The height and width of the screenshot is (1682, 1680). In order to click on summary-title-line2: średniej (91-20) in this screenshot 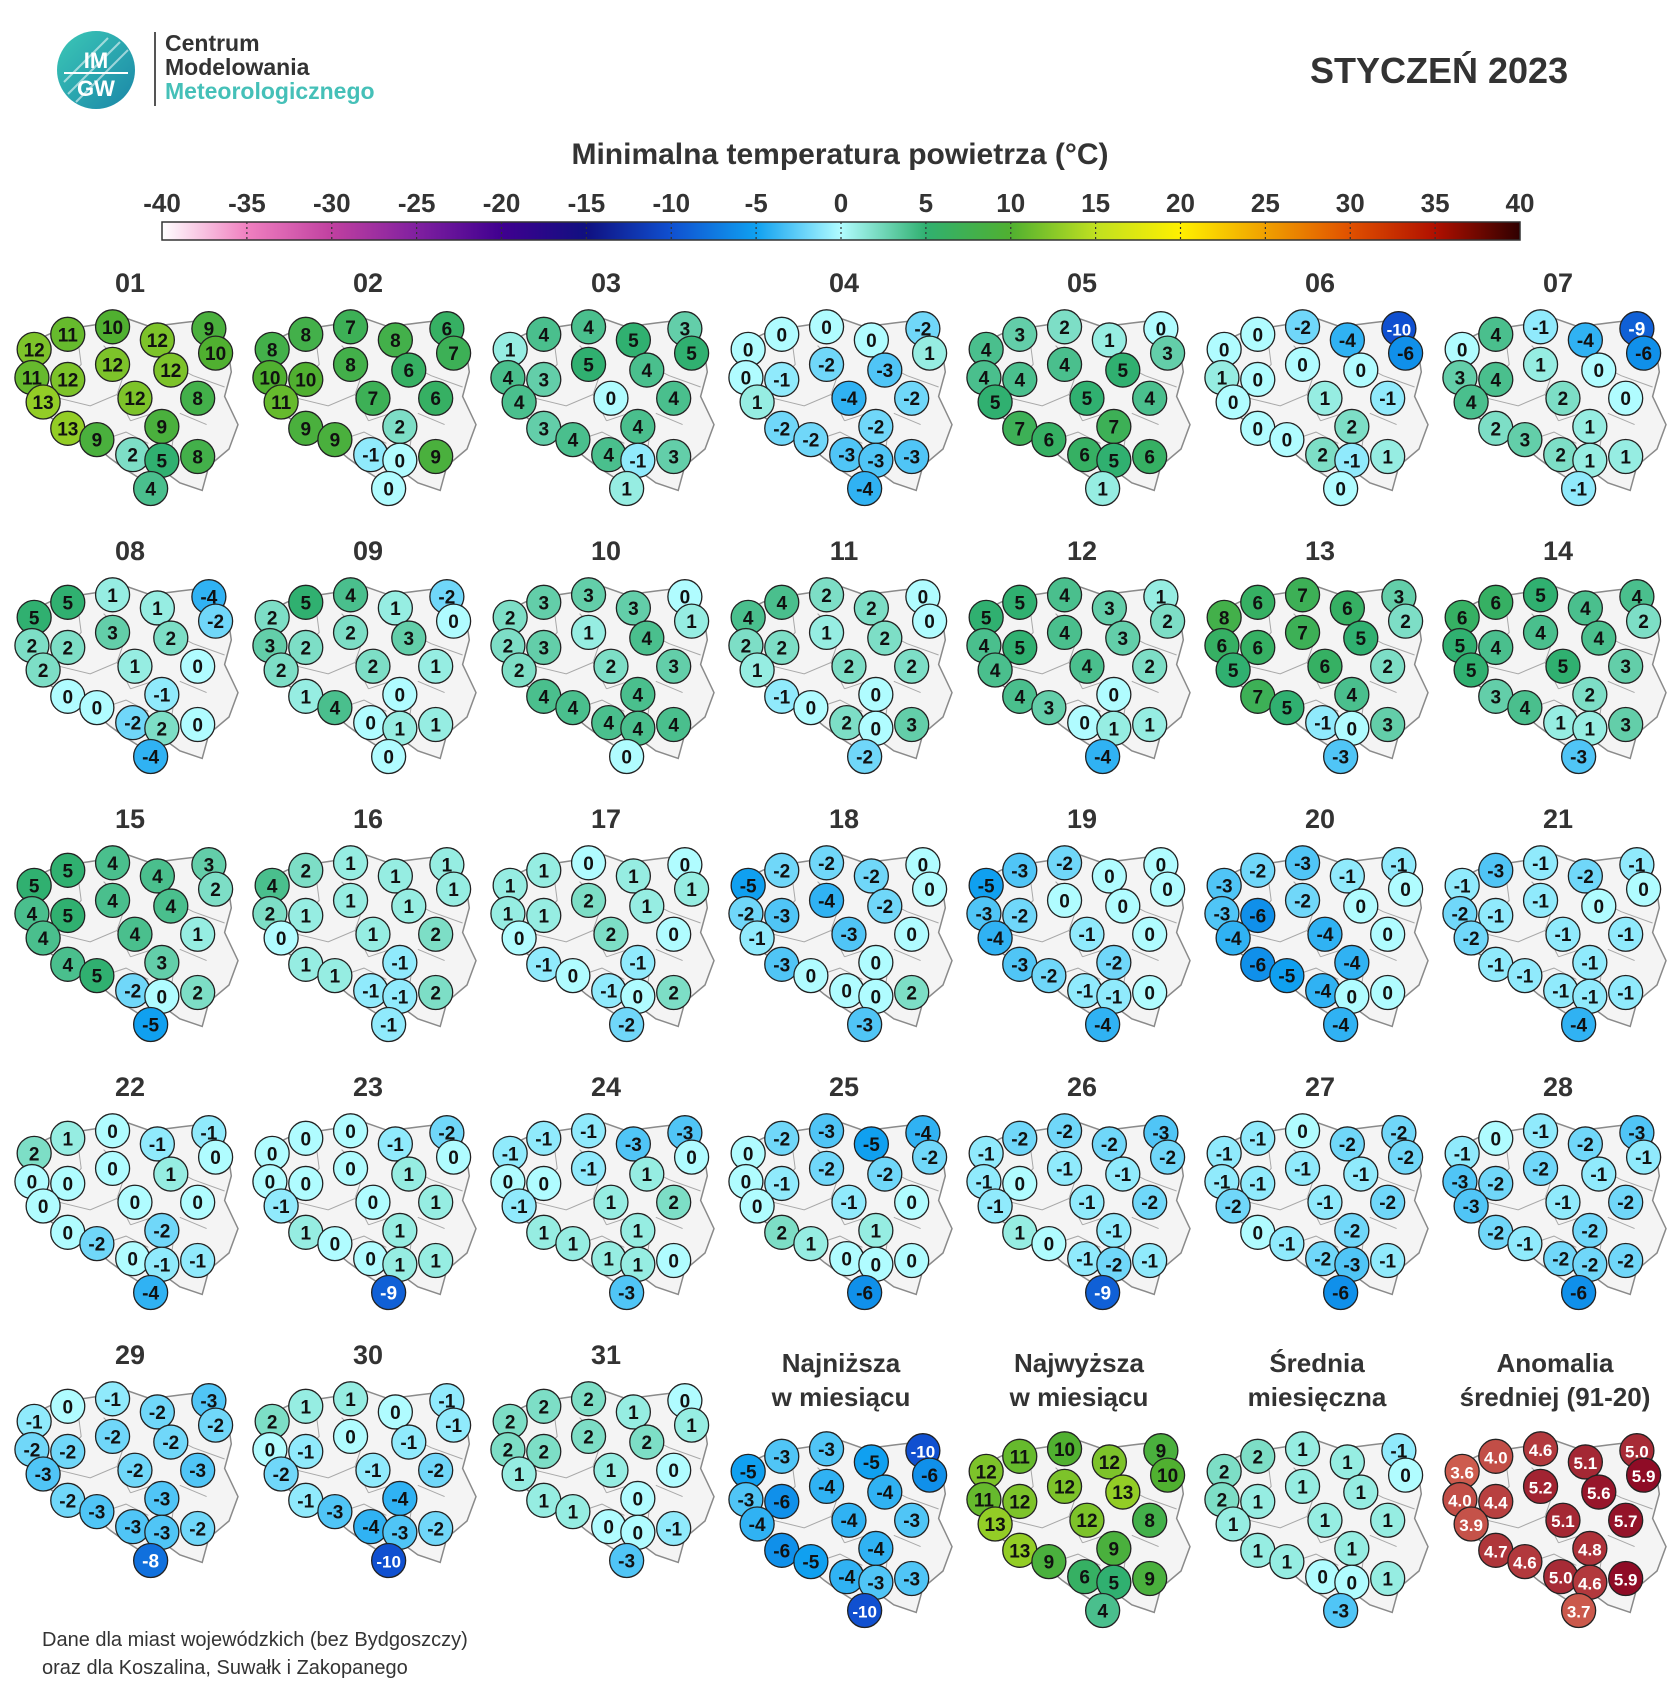, I will do `click(1555, 1397)`.